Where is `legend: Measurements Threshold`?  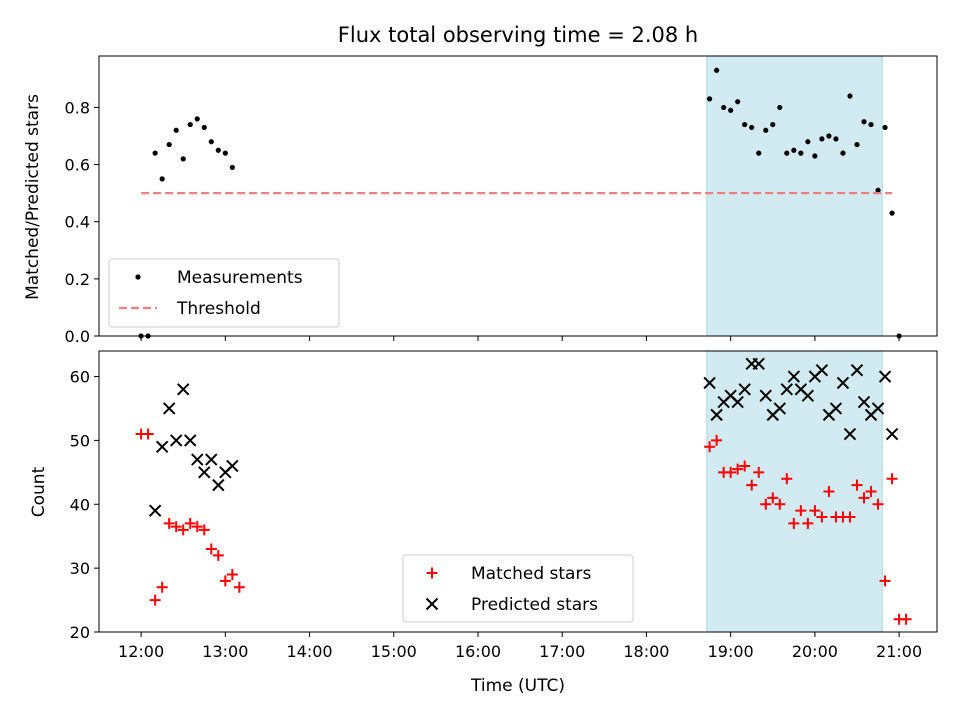 legend: Measurements Threshold is located at coordinates (224, 293).